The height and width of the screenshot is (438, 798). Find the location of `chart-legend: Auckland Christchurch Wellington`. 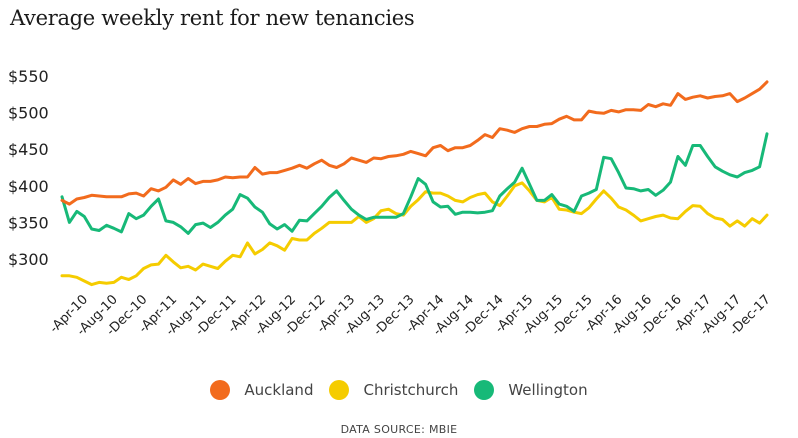

chart-legend: Auckland Christchurch Wellington is located at coordinates (399, 390).